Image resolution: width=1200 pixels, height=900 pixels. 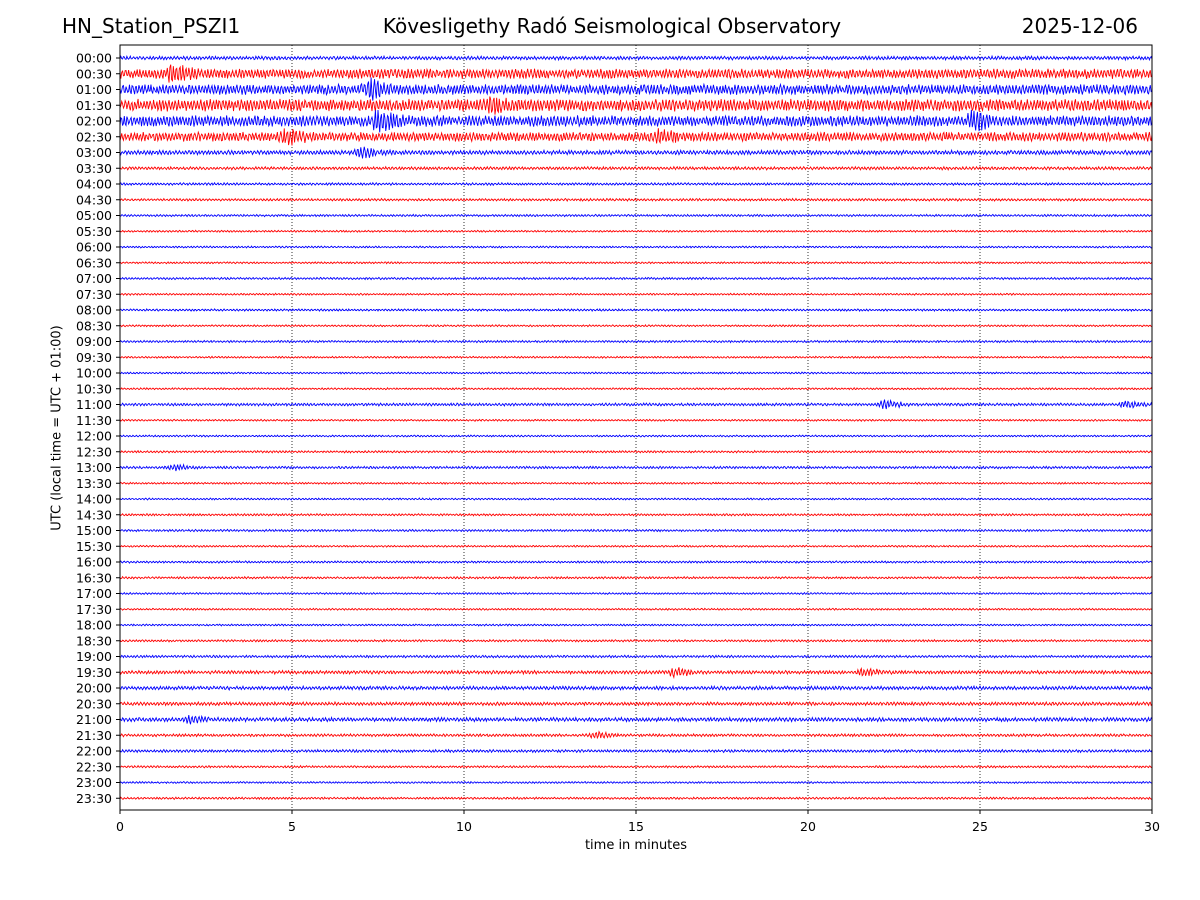 What do you see at coordinates (94, 609) in the screenshot?
I see `y-tick-label: 17:30` at bounding box center [94, 609].